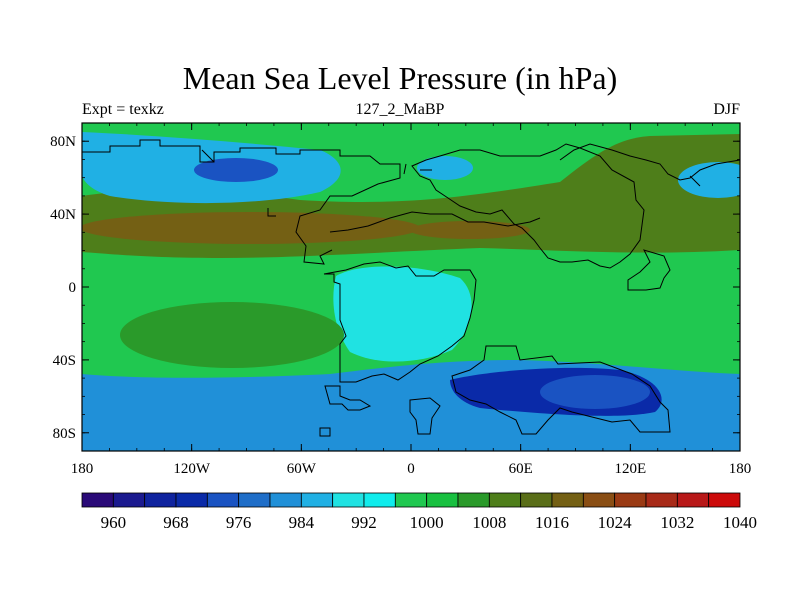  What do you see at coordinates (63, 142) in the screenshot?
I see `y-tick-label: 80N` at bounding box center [63, 142].